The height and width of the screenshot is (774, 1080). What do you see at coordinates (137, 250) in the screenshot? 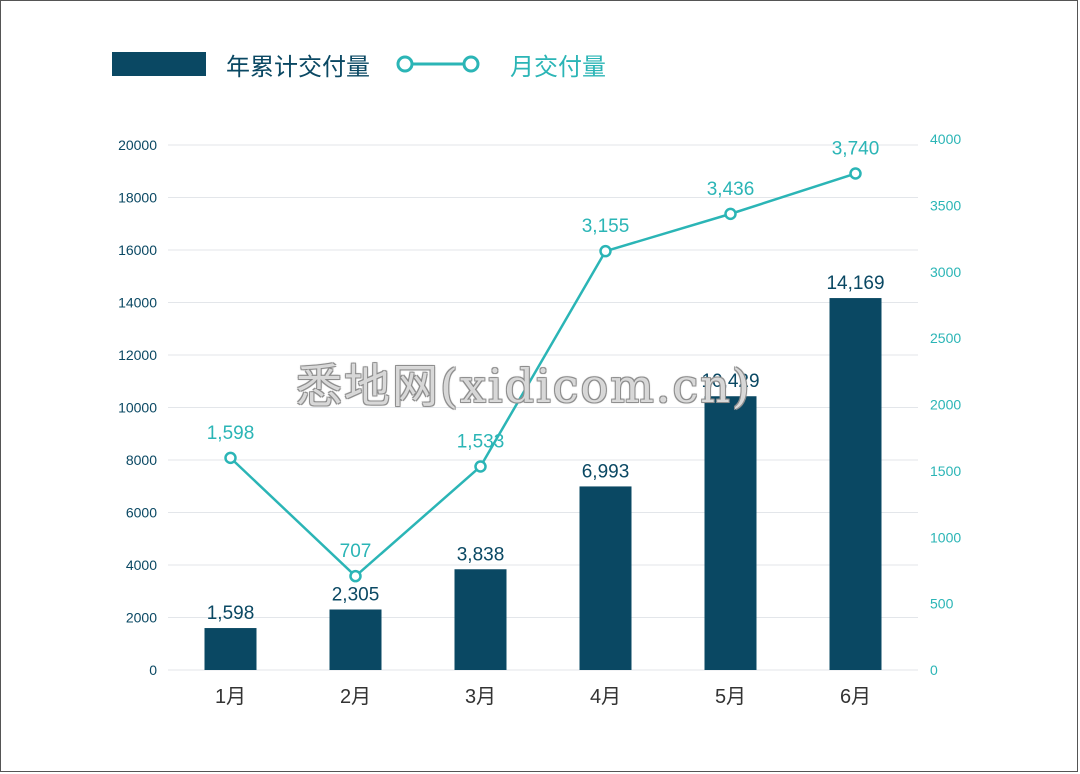
I see `left-axis-tick-label: 16000` at bounding box center [137, 250].